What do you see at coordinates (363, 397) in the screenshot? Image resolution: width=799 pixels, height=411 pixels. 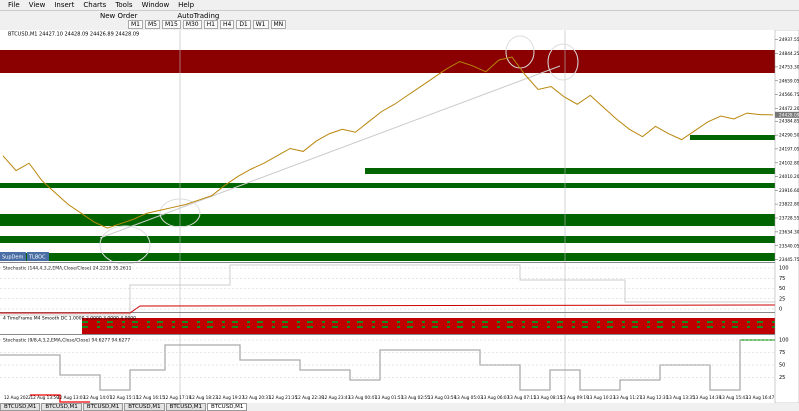 I see `time-label: 13 Aug 00:47` at bounding box center [363, 397].